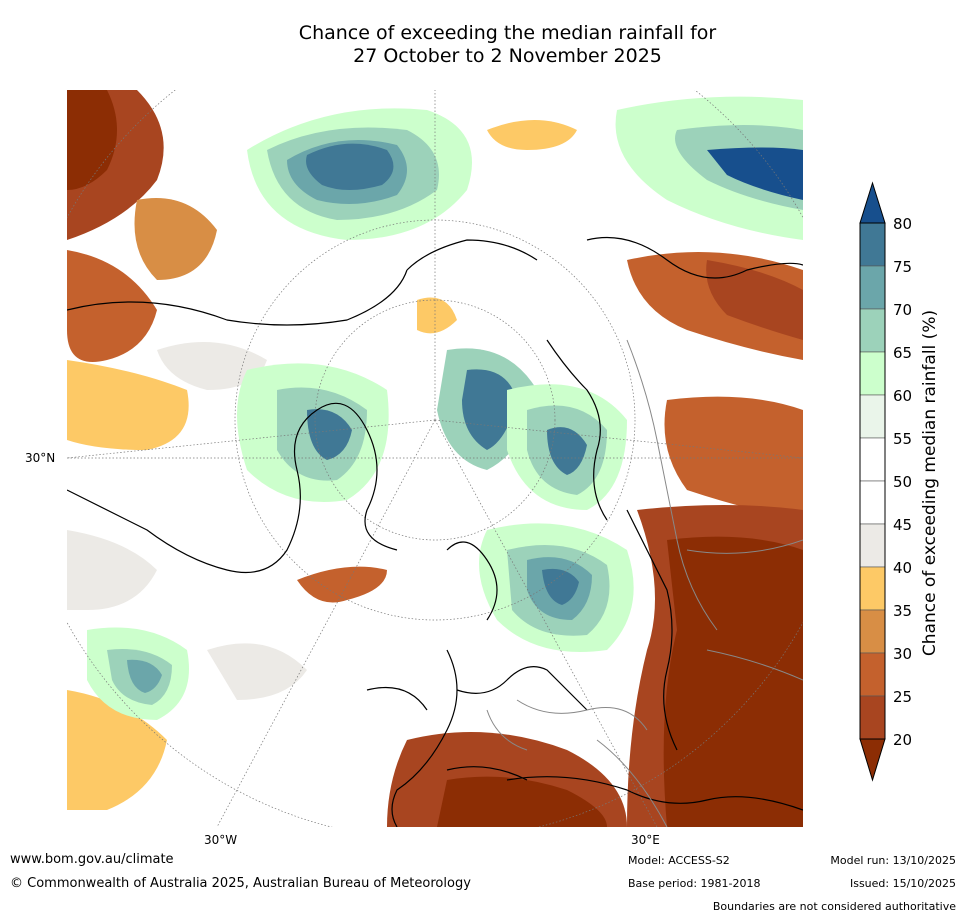 The image size is (965, 919). Describe the element at coordinates (930, 483) in the screenshot. I see `colorbar-label: Chance of exceeding median rainfall (%)` at that location.